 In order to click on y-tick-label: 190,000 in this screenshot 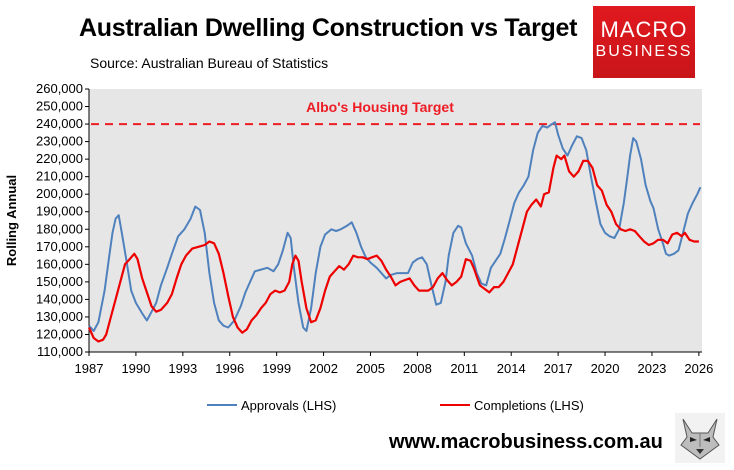, I will do `click(59, 211)`.